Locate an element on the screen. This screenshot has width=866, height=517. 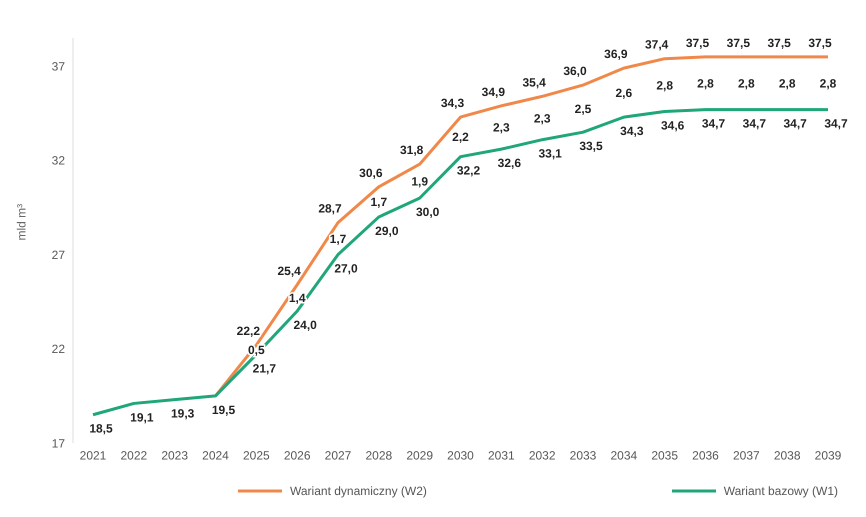
data-label: 21,7 is located at coordinates (264, 368).